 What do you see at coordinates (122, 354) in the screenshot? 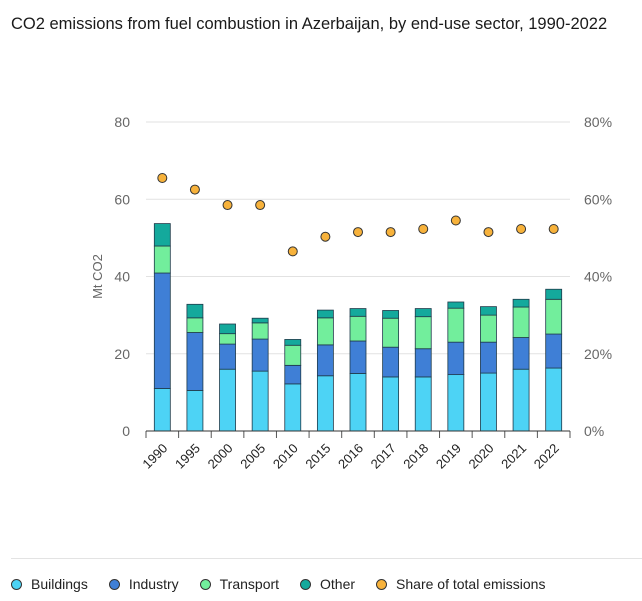
I see `y-tick-label: 20` at bounding box center [122, 354].